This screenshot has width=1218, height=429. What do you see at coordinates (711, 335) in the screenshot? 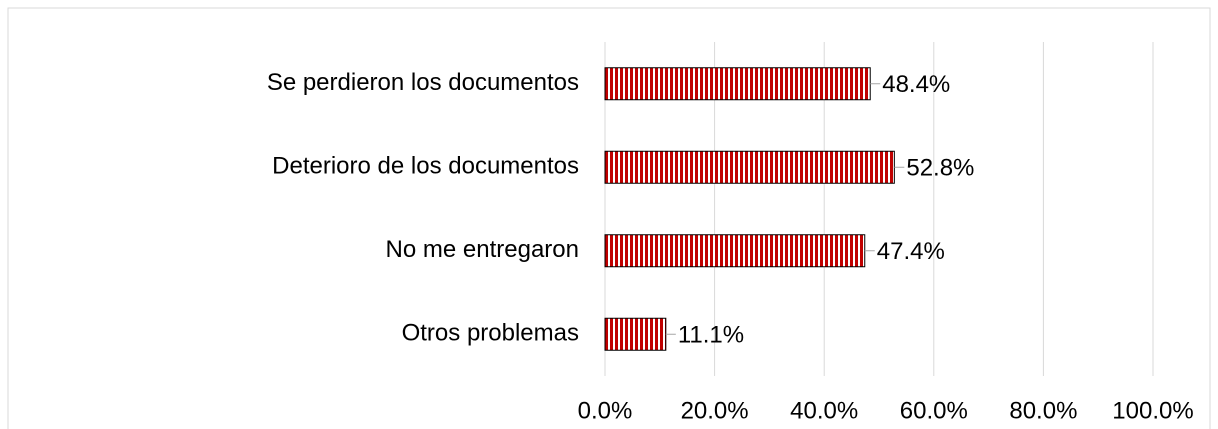
I see `data-label: 11.1%` at bounding box center [711, 335].